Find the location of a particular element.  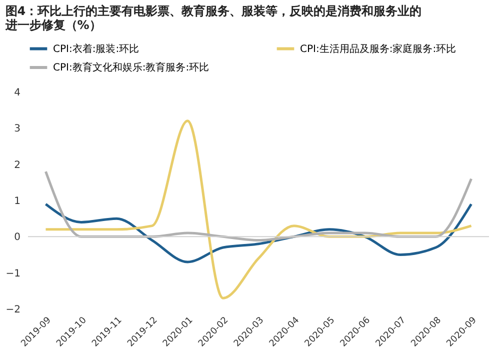

y-tick-label: 4 is located at coordinates (17, 93).